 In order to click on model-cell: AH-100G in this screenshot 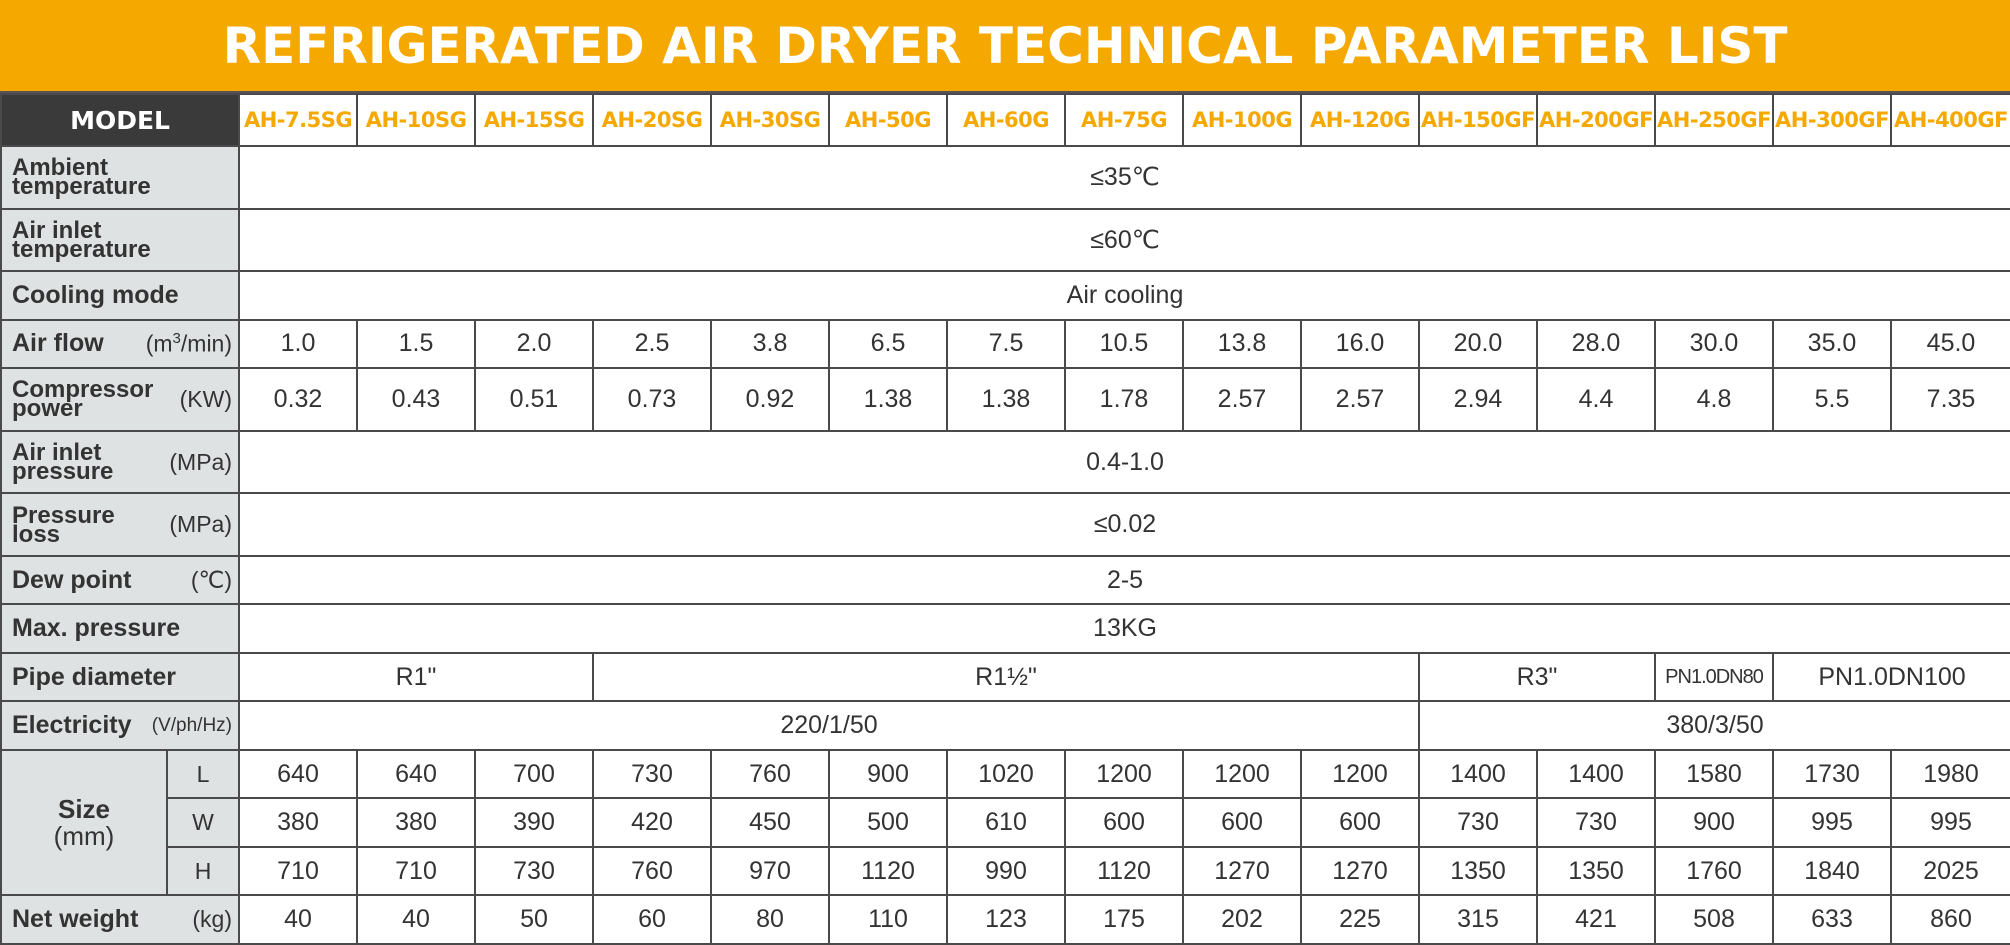, I will do `click(1242, 120)`.